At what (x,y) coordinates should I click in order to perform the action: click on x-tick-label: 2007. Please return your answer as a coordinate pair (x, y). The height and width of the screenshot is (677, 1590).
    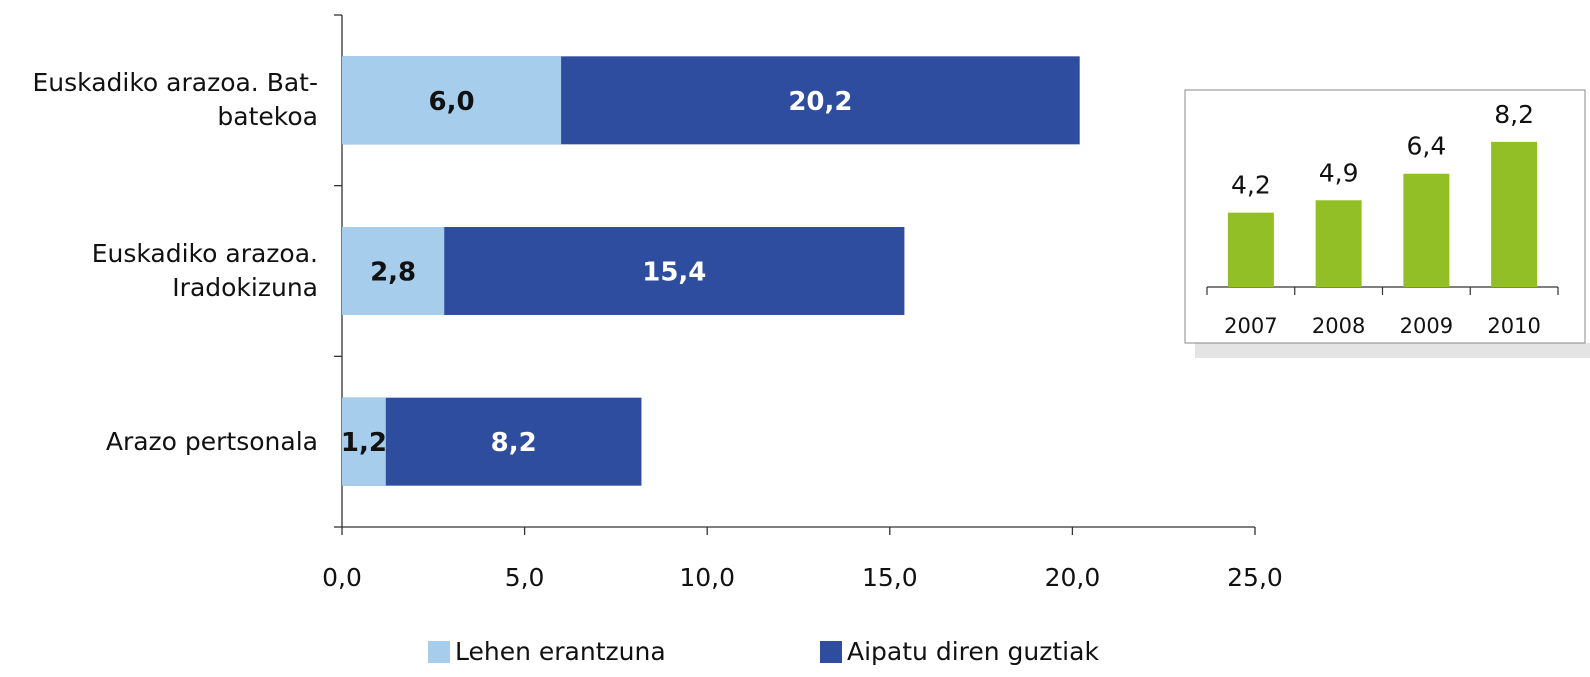
    Looking at the image, I should click on (1250, 326).